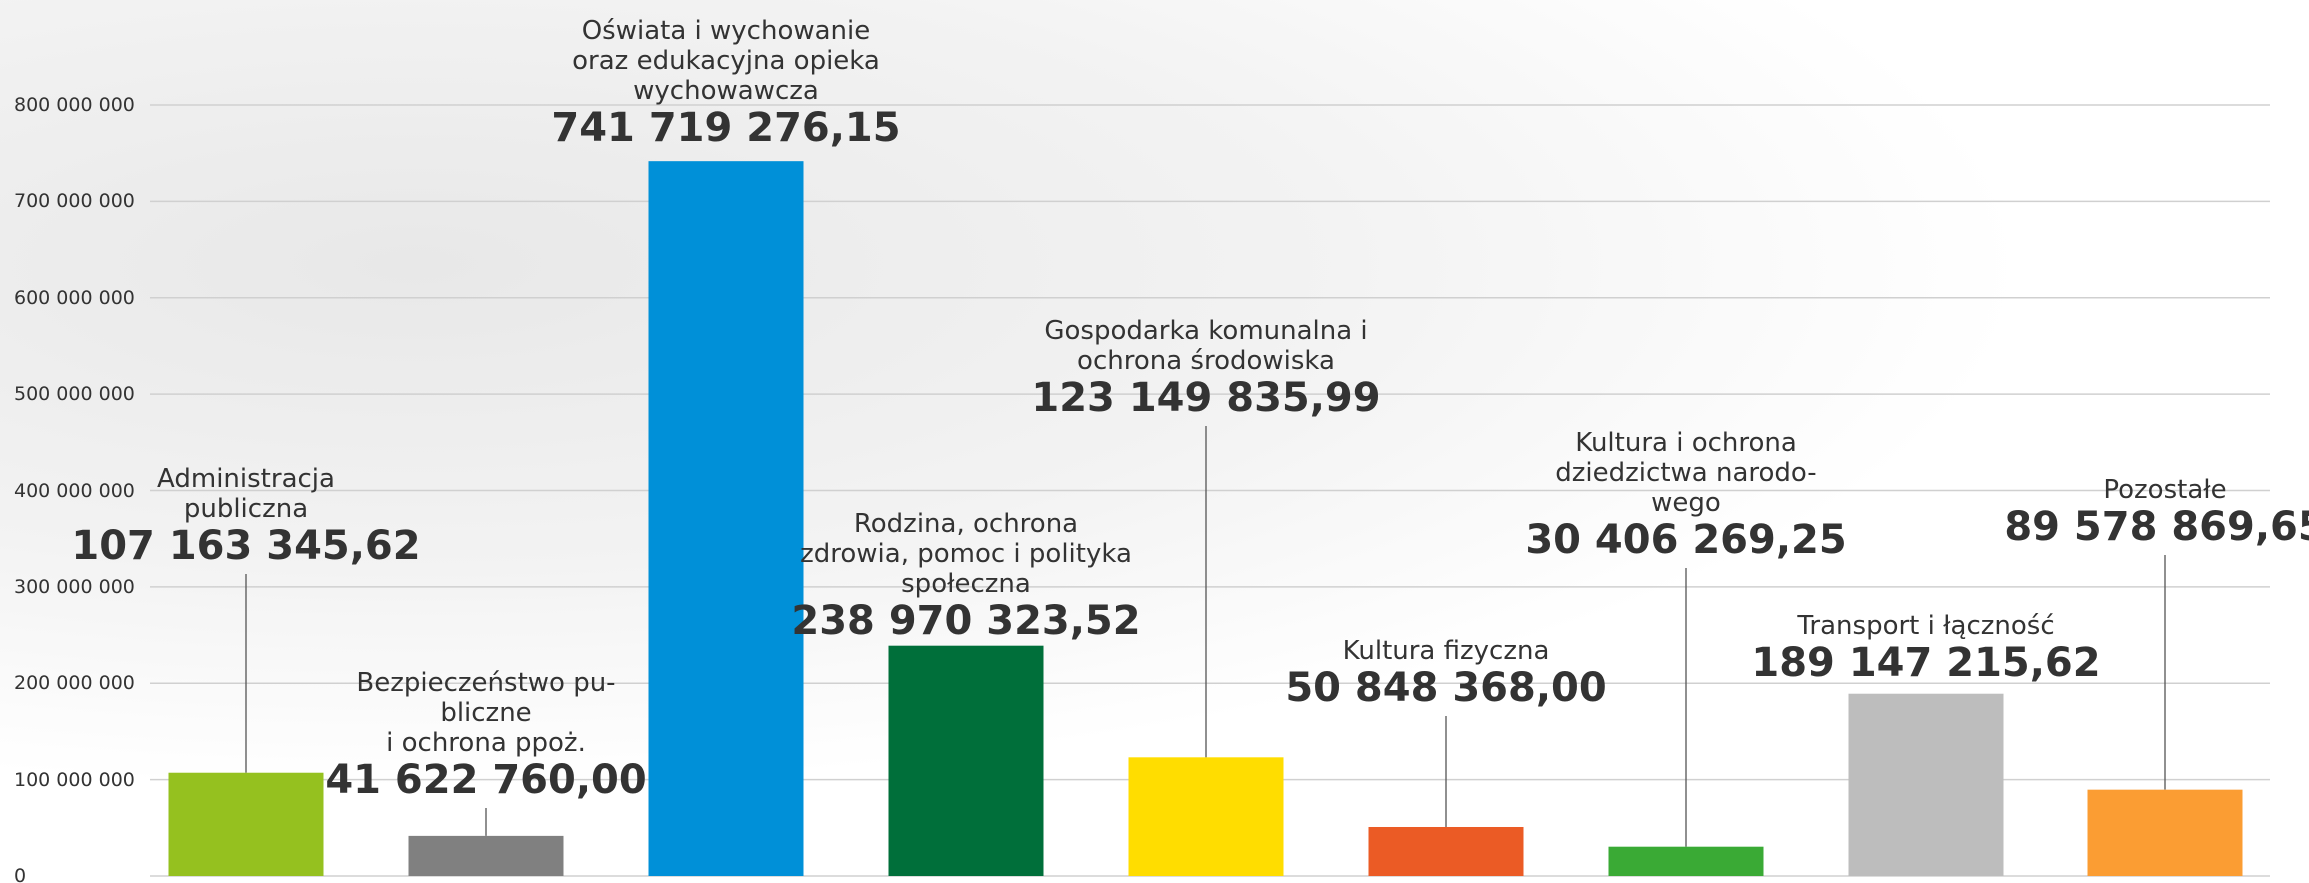 The image size is (2309, 883). I want to click on y-tick-label: 700 000 000, so click(74, 201).